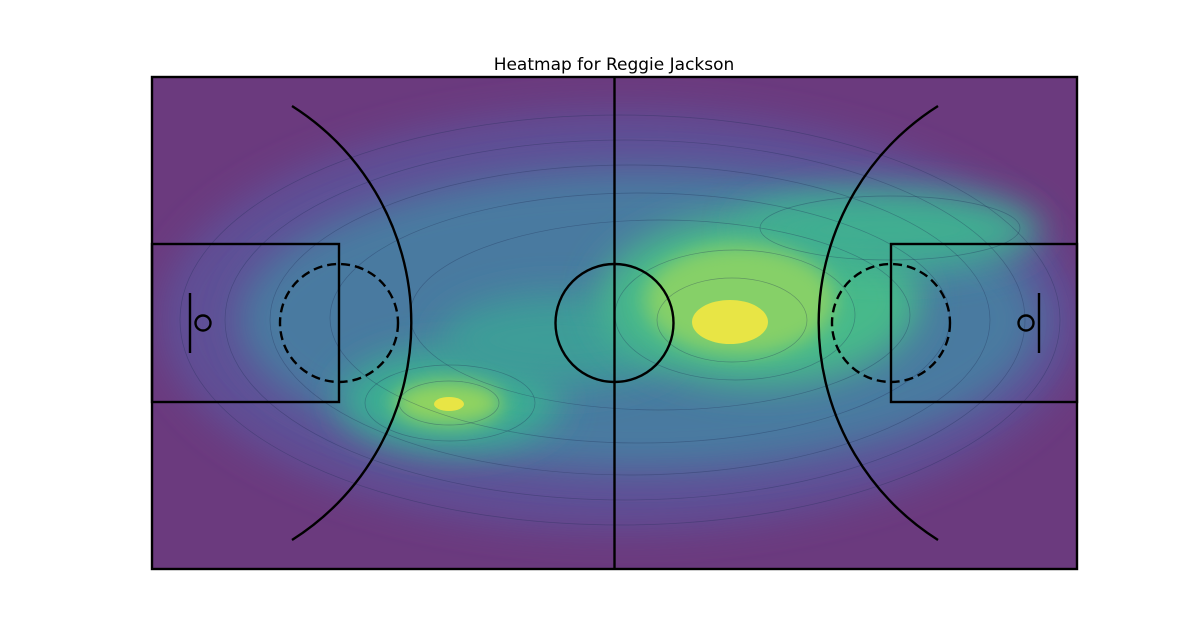 The image size is (1200, 640). What do you see at coordinates (339, 323) in the screenshot?
I see `left-free-throw-circle` at bounding box center [339, 323].